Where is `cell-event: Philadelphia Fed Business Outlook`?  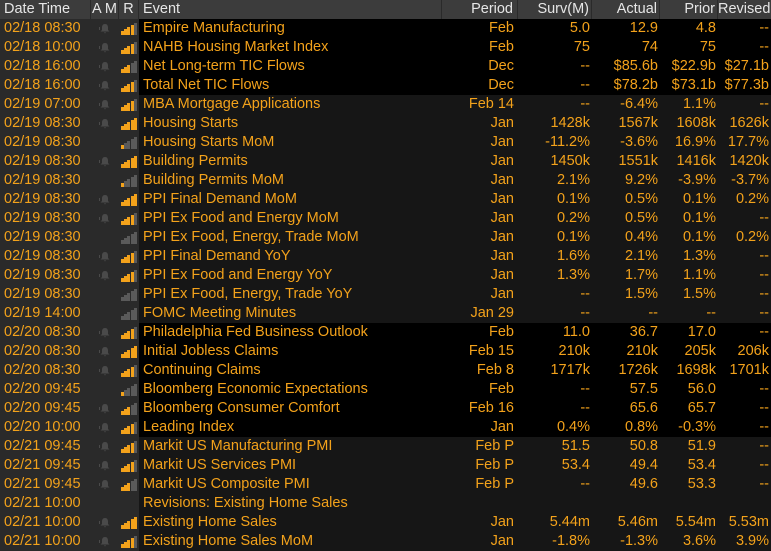
cell-event: Philadelphia Fed Business Outlook is located at coordinates (255, 332).